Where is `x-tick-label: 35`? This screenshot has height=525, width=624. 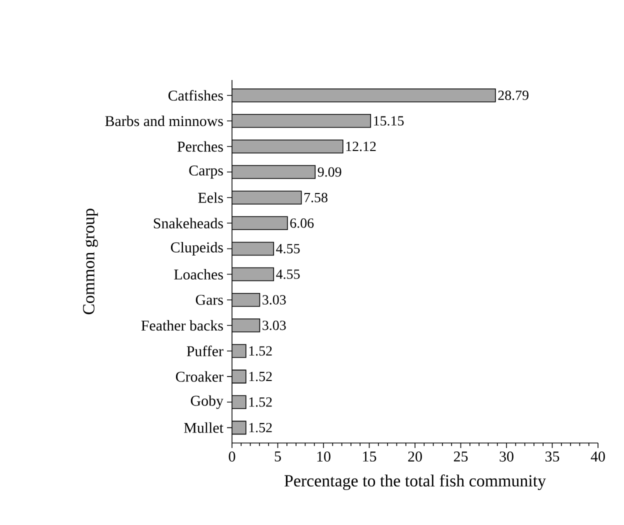 x-tick-label: 35 is located at coordinates (553, 457).